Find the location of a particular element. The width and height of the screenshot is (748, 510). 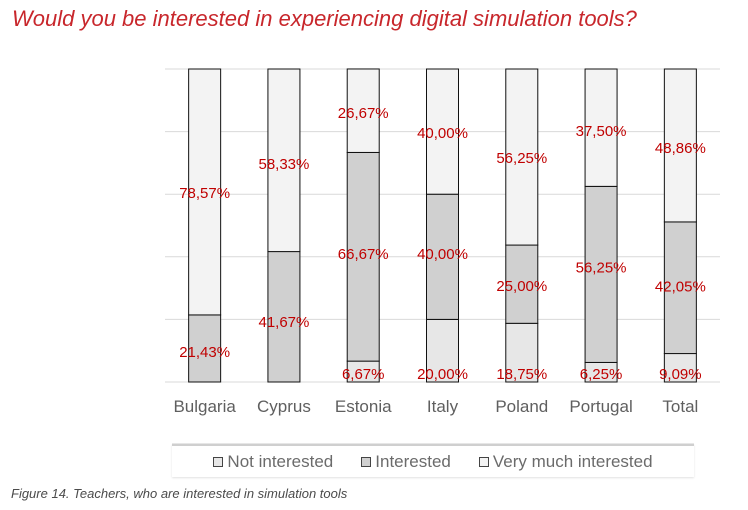

bar-segment-not-interested-italy is located at coordinates (442, 350).